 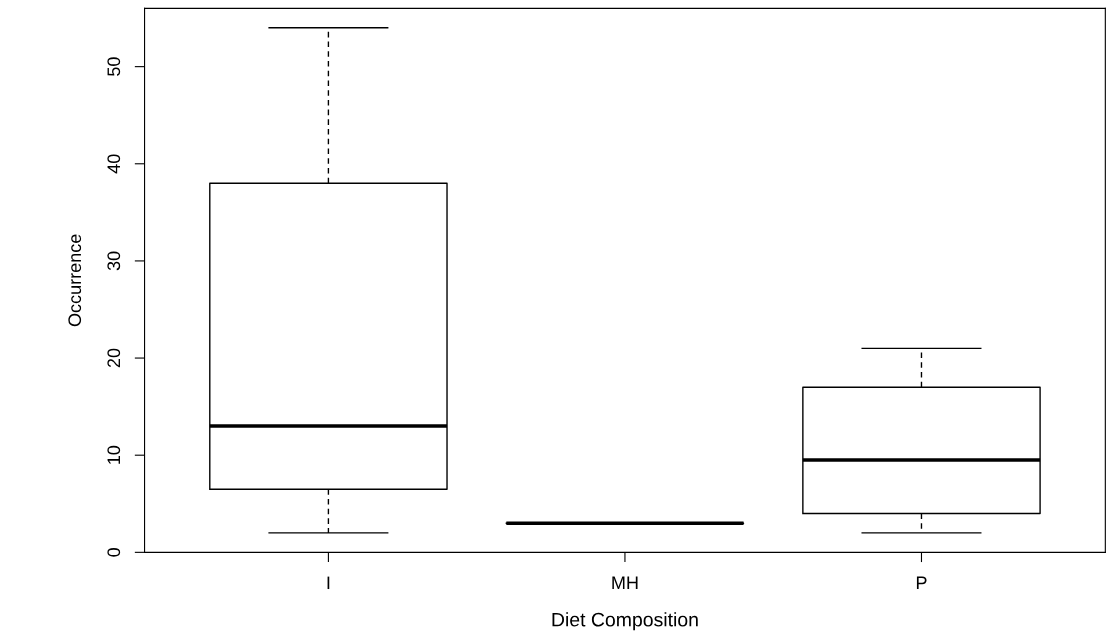 I want to click on x-tick-label: MH, so click(x=625, y=583).